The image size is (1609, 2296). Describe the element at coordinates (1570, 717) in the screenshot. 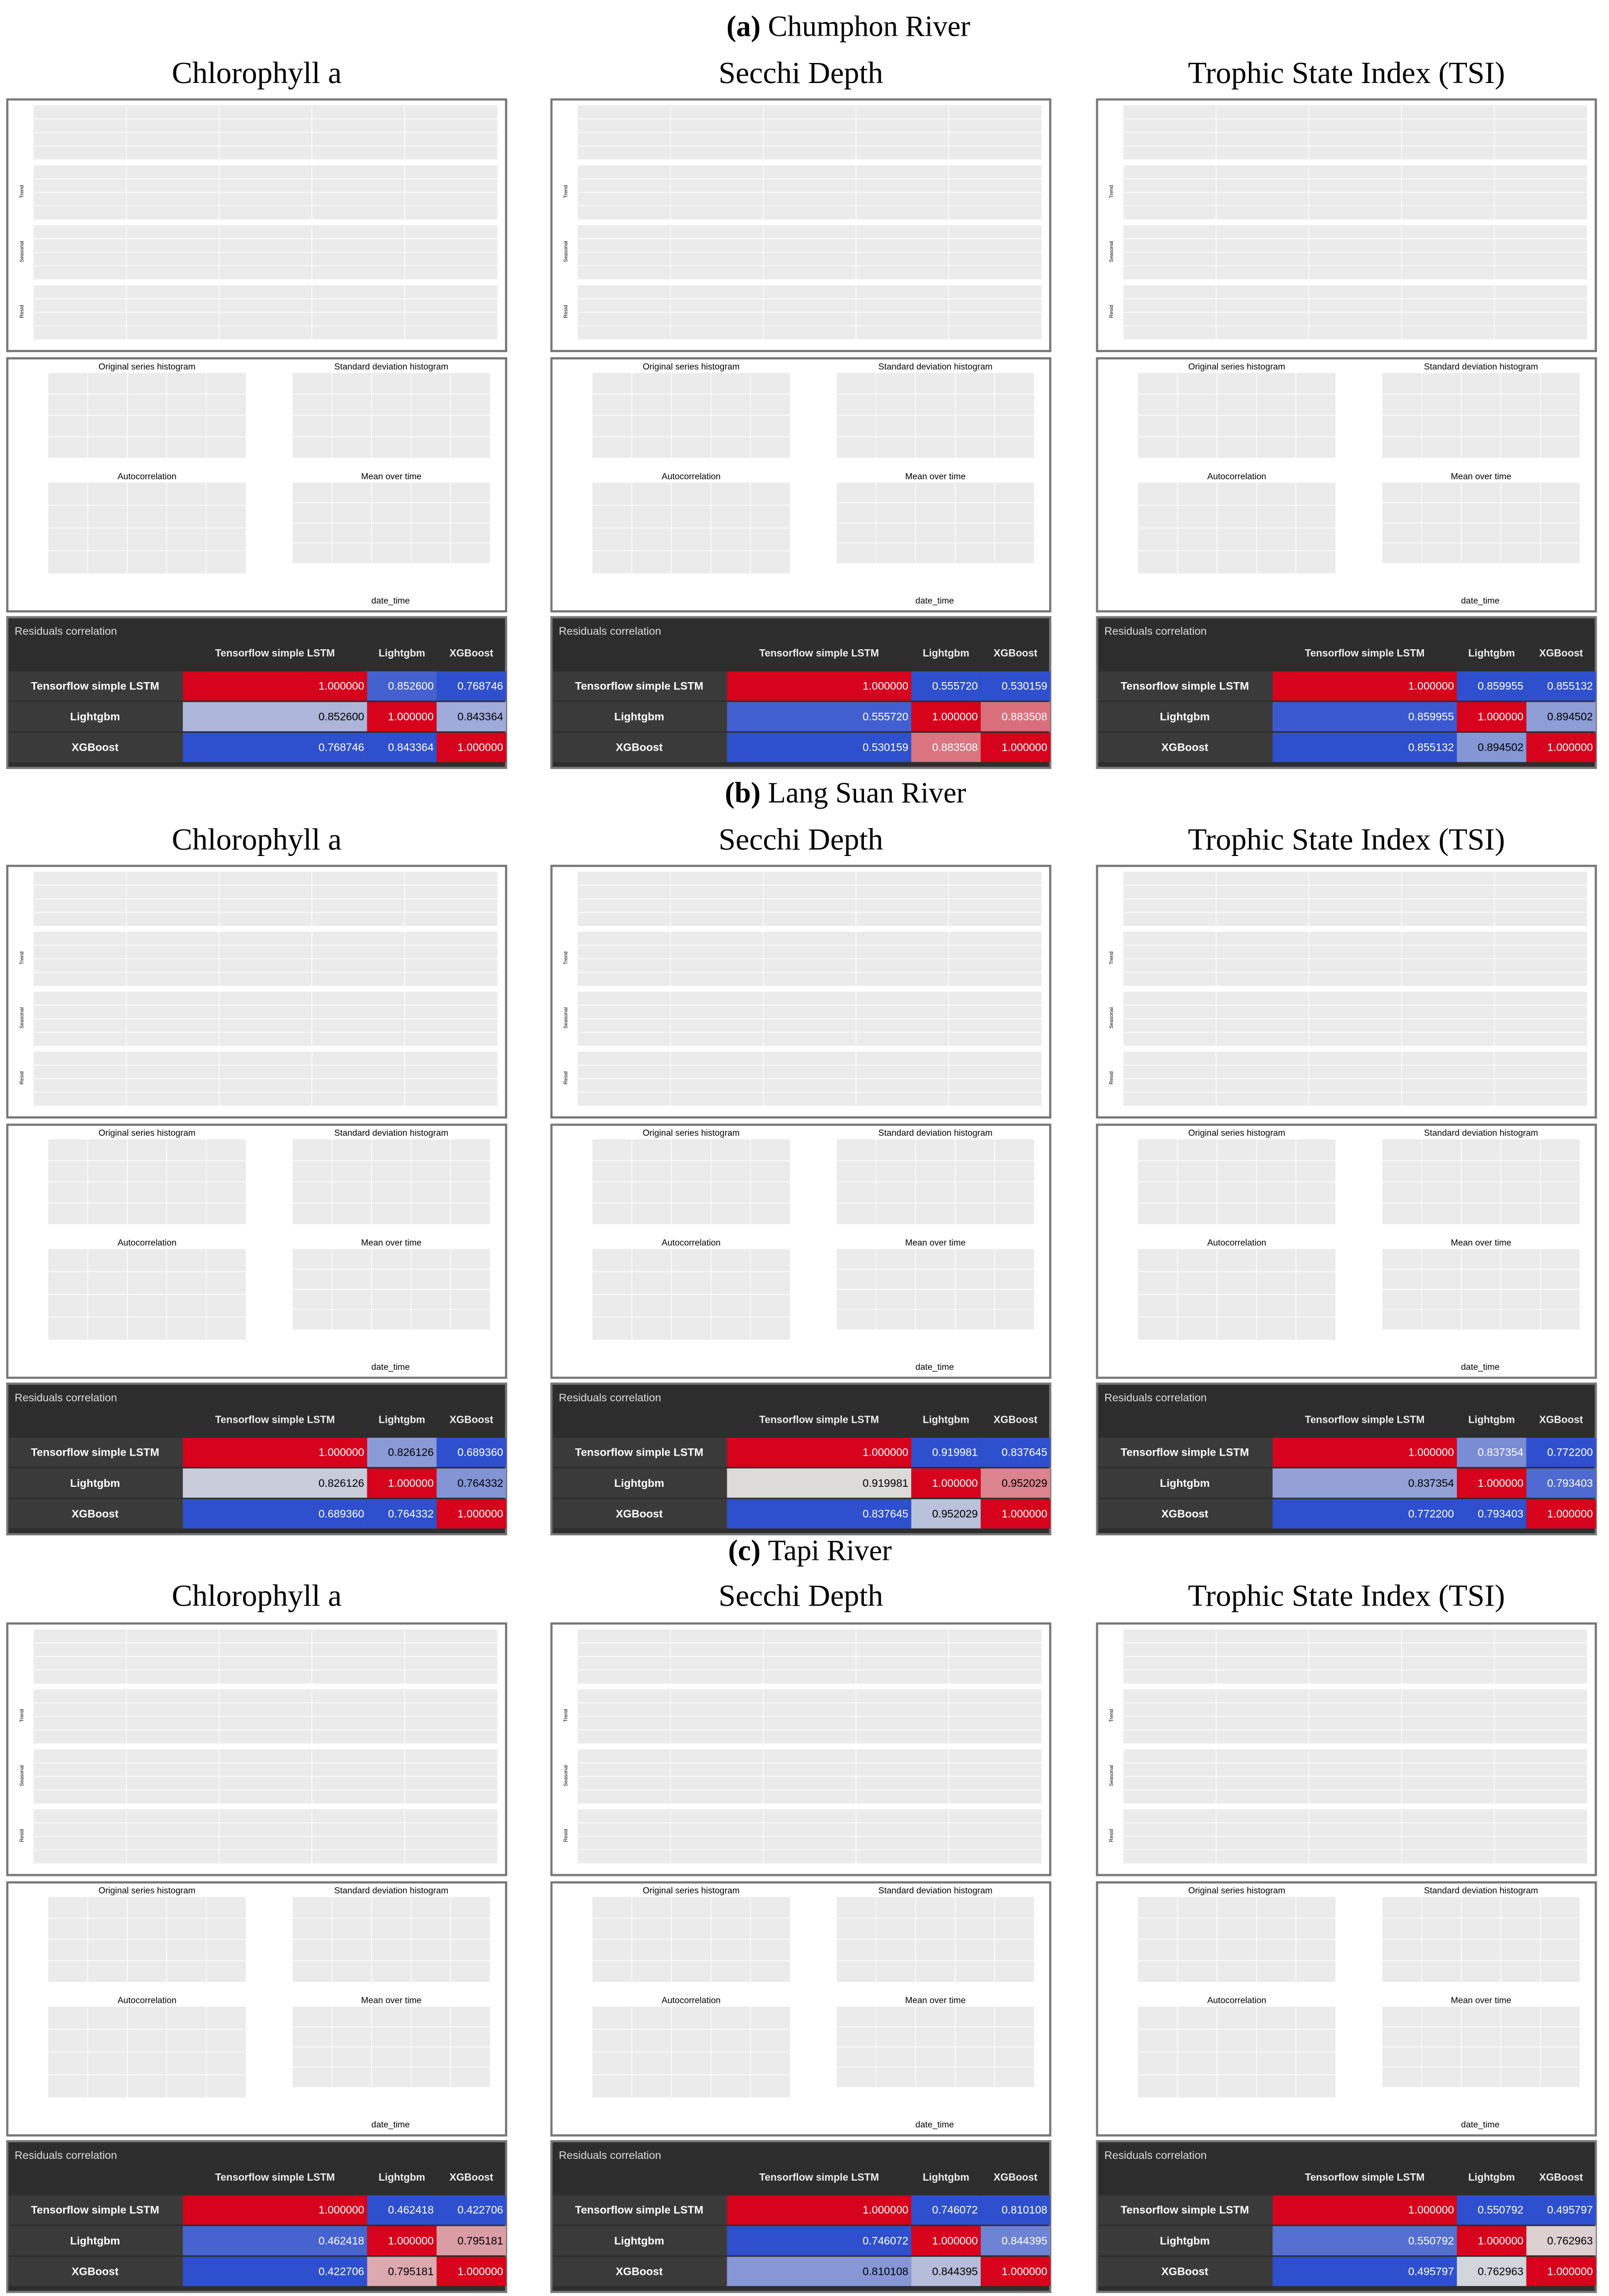

I see `correlation-value: 0.894502` at that location.